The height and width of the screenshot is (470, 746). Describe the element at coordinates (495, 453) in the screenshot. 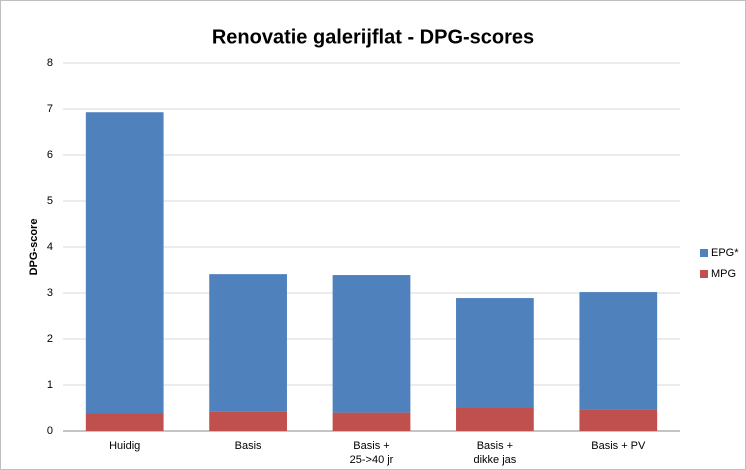

I see `x-tick-label: Basis + dikke jas` at that location.